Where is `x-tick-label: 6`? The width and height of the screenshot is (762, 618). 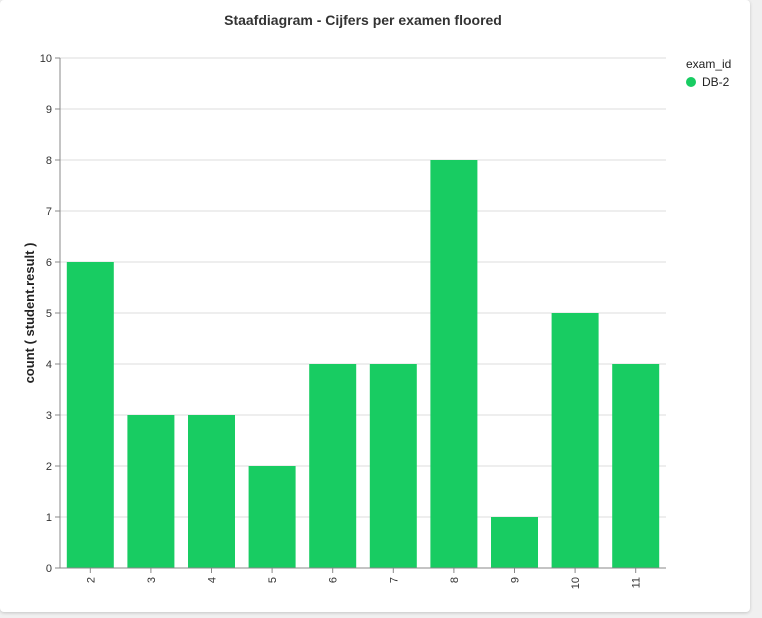 x-tick-label: 6 is located at coordinates (334, 580).